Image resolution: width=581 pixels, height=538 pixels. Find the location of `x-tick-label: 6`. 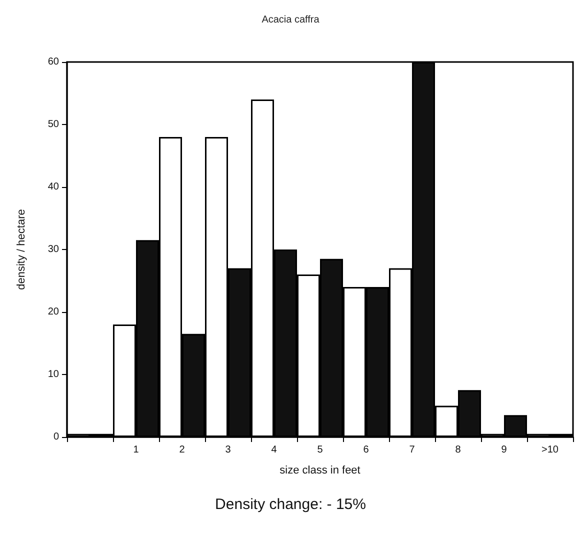

x-tick-label: 6 is located at coordinates (366, 450).